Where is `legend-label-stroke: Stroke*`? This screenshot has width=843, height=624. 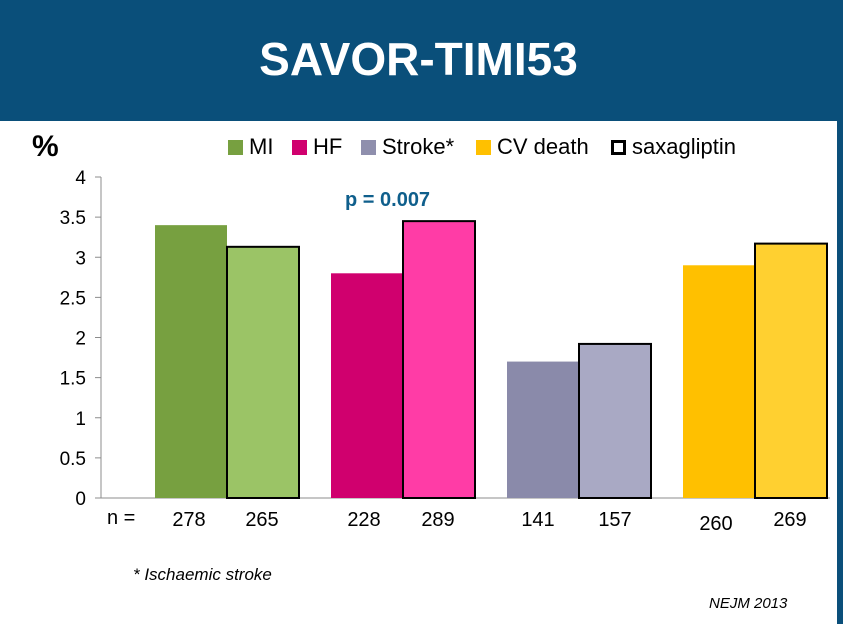
legend-label-stroke: Stroke* is located at coordinates (418, 146).